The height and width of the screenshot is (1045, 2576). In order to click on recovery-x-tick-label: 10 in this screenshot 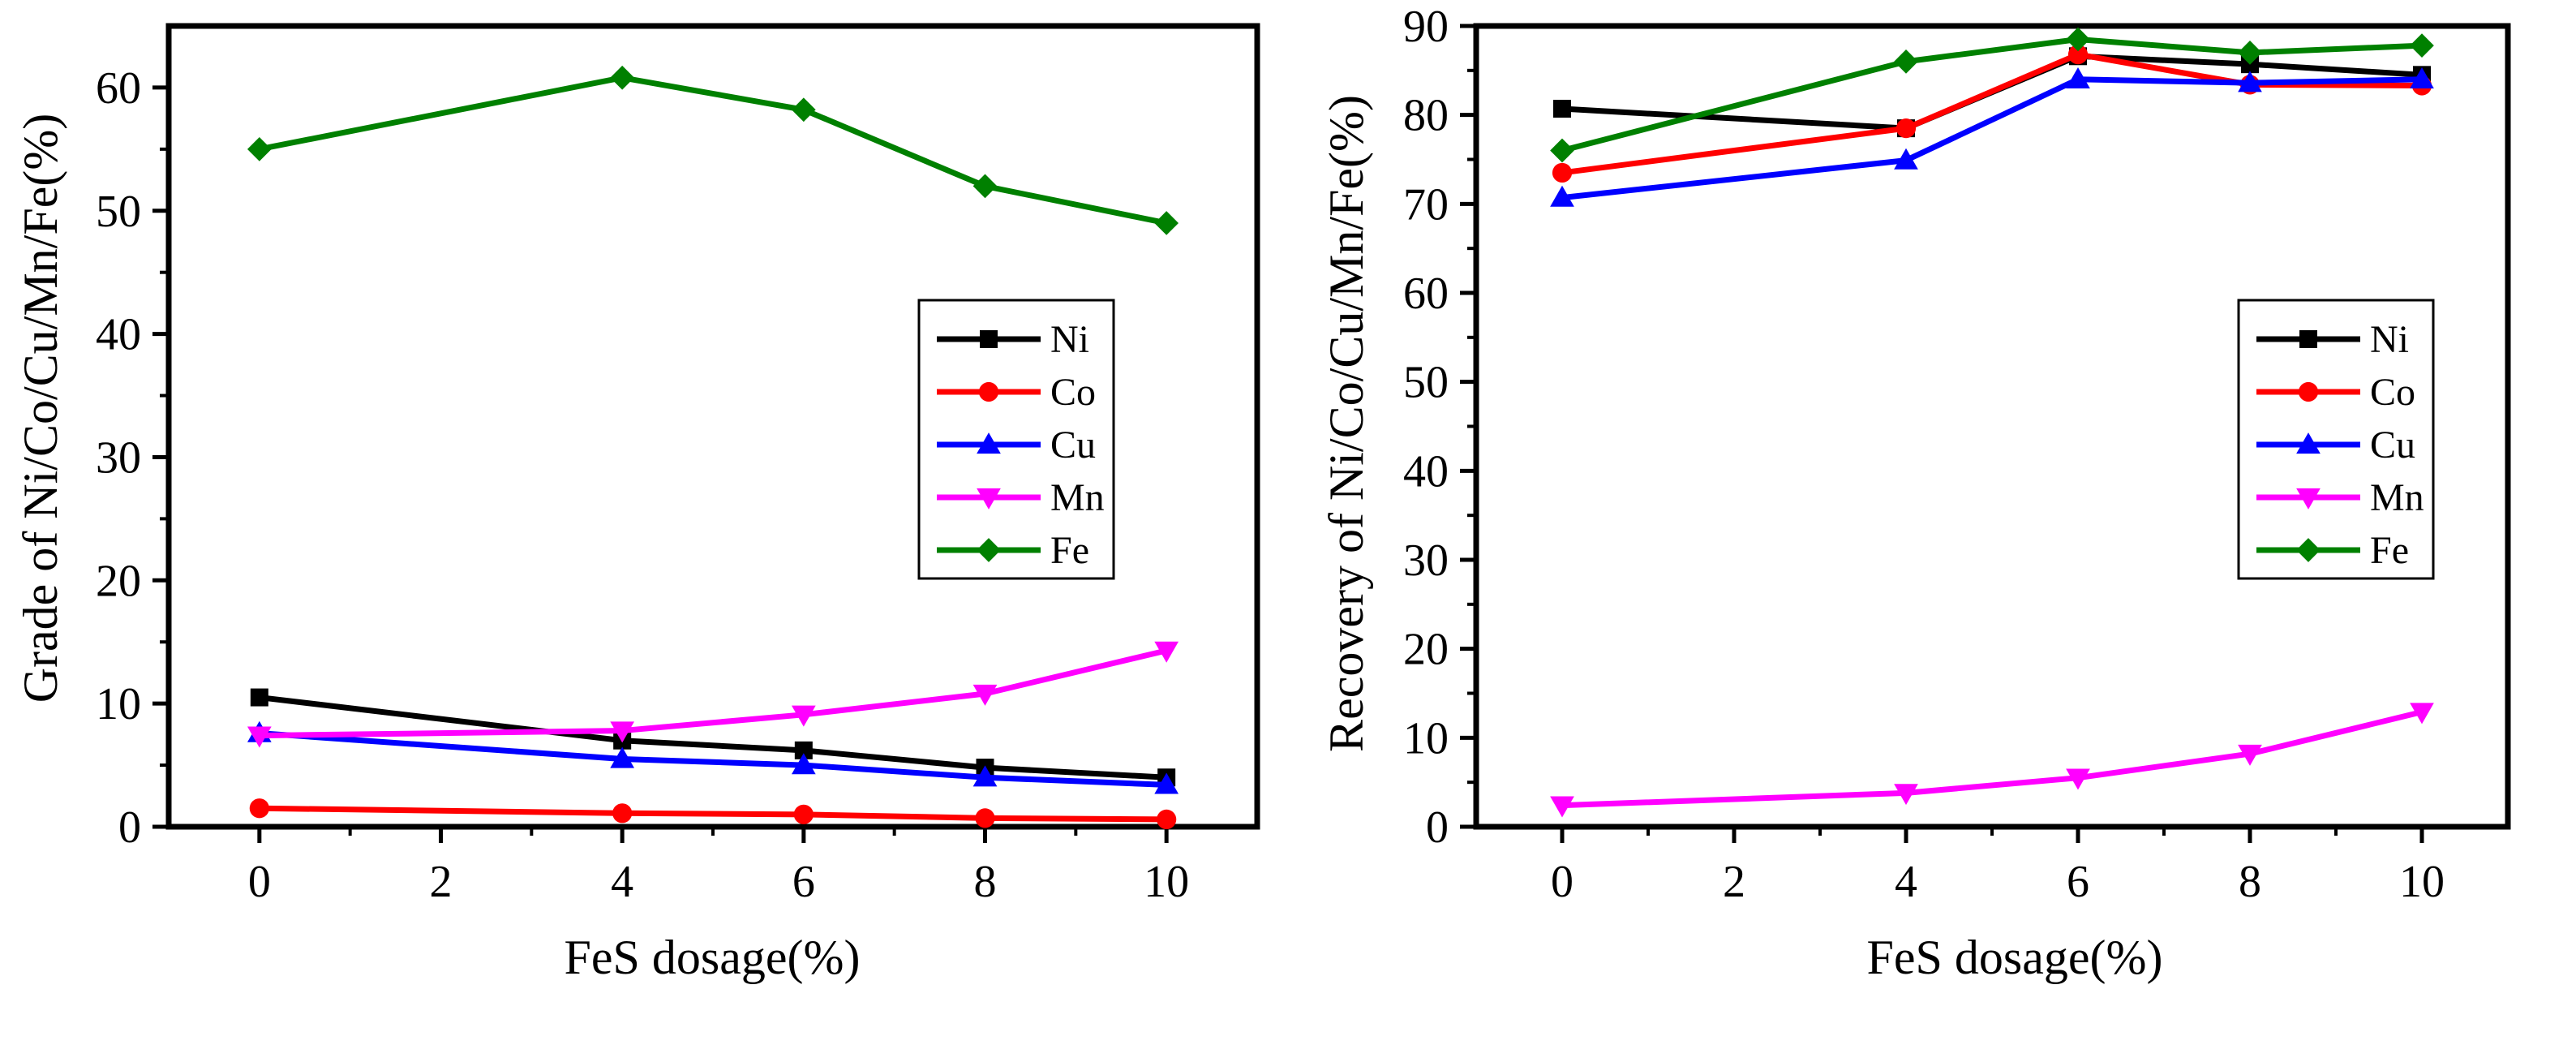, I will do `click(2422, 882)`.